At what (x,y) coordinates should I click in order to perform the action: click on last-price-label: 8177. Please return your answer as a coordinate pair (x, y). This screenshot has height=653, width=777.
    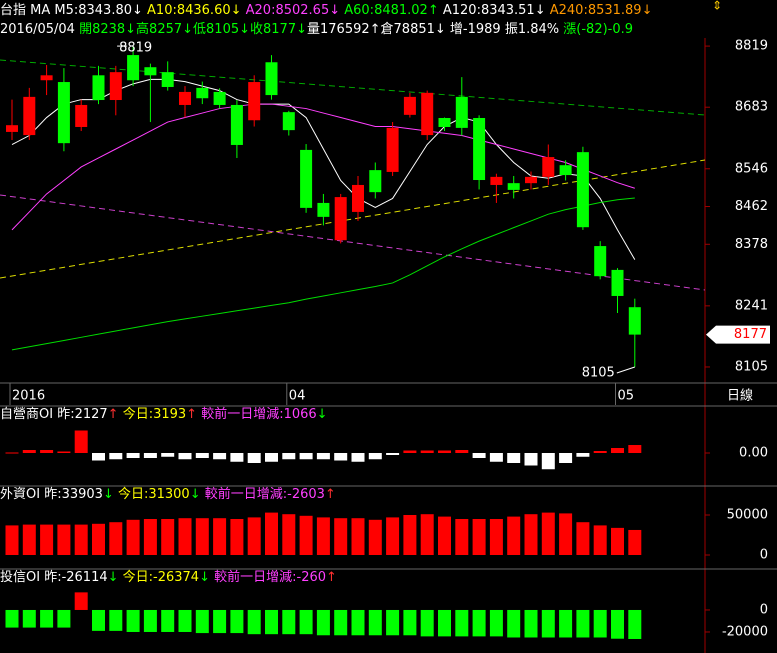
    Looking at the image, I should click on (750, 334).